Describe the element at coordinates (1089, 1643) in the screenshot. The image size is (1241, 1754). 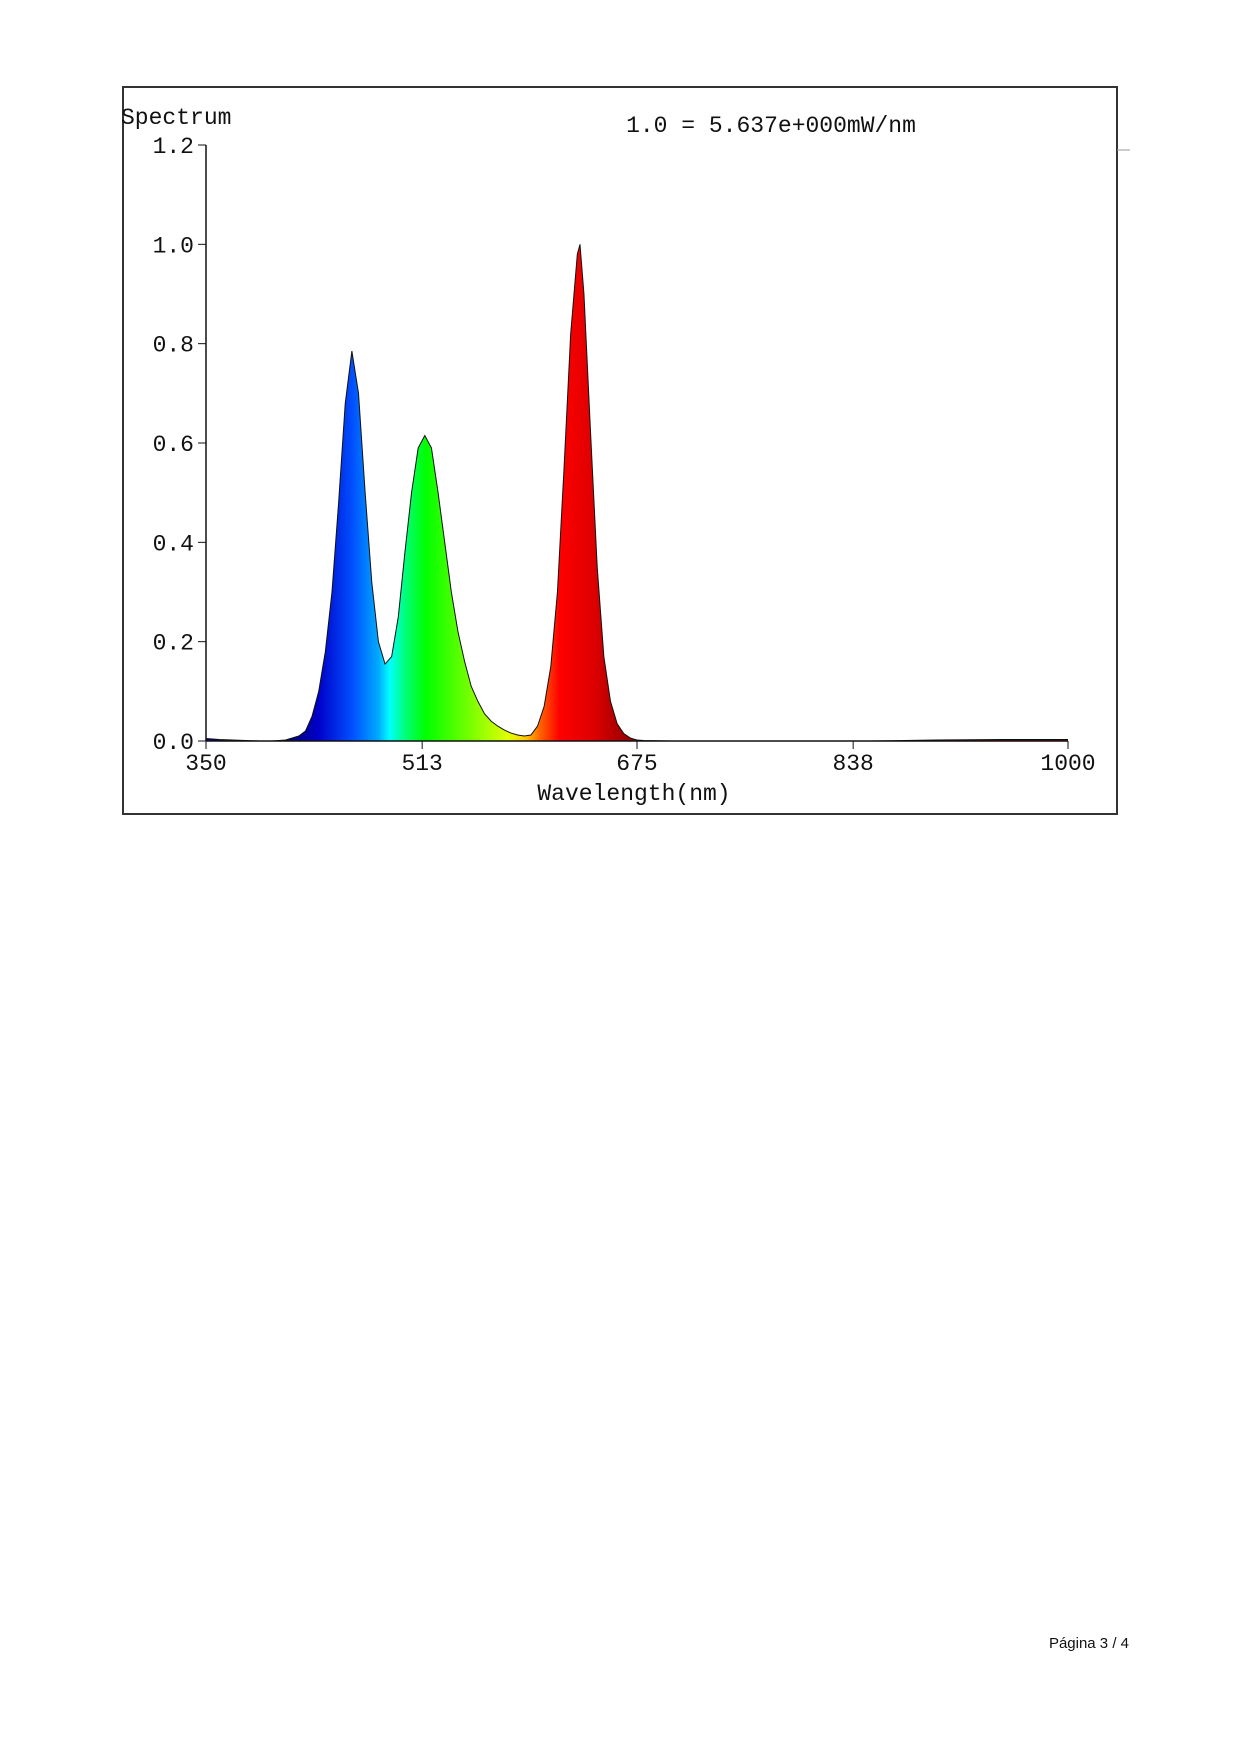
I see `page-number: Página 3 / 4` at that location.